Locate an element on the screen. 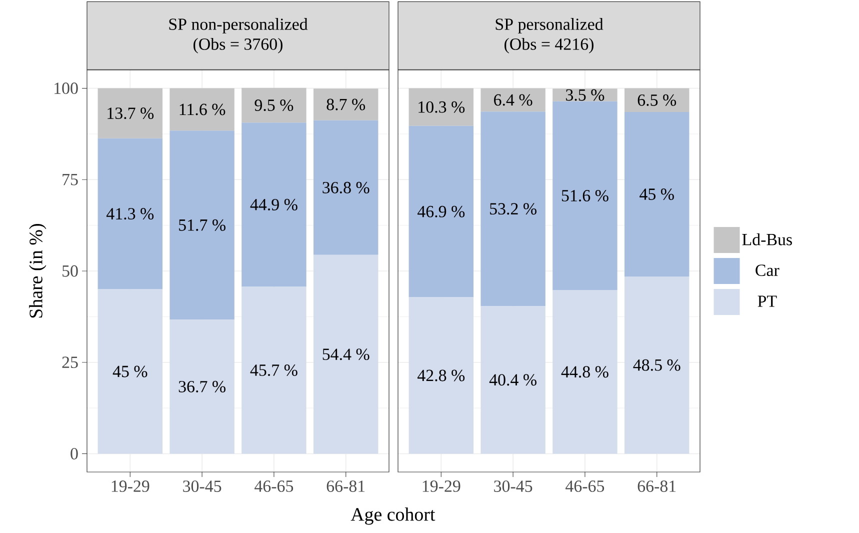 This screenshot has height=533, width=859. data-label: 36.7 % is located at coordinates (202, 386).